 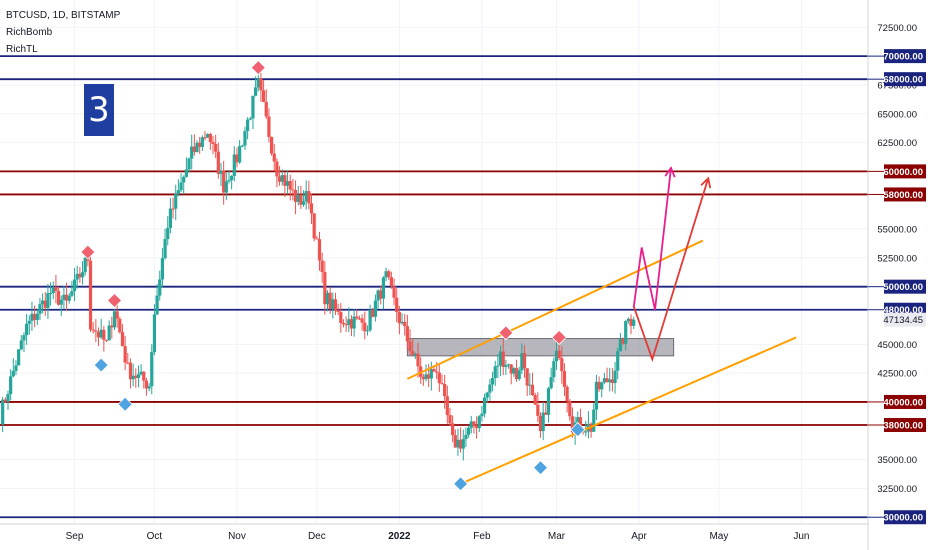 What do you see at coordinates (482, 536) in the screenshot?
I see `time-tick-label: Feb` at bounding box center [482, 536].